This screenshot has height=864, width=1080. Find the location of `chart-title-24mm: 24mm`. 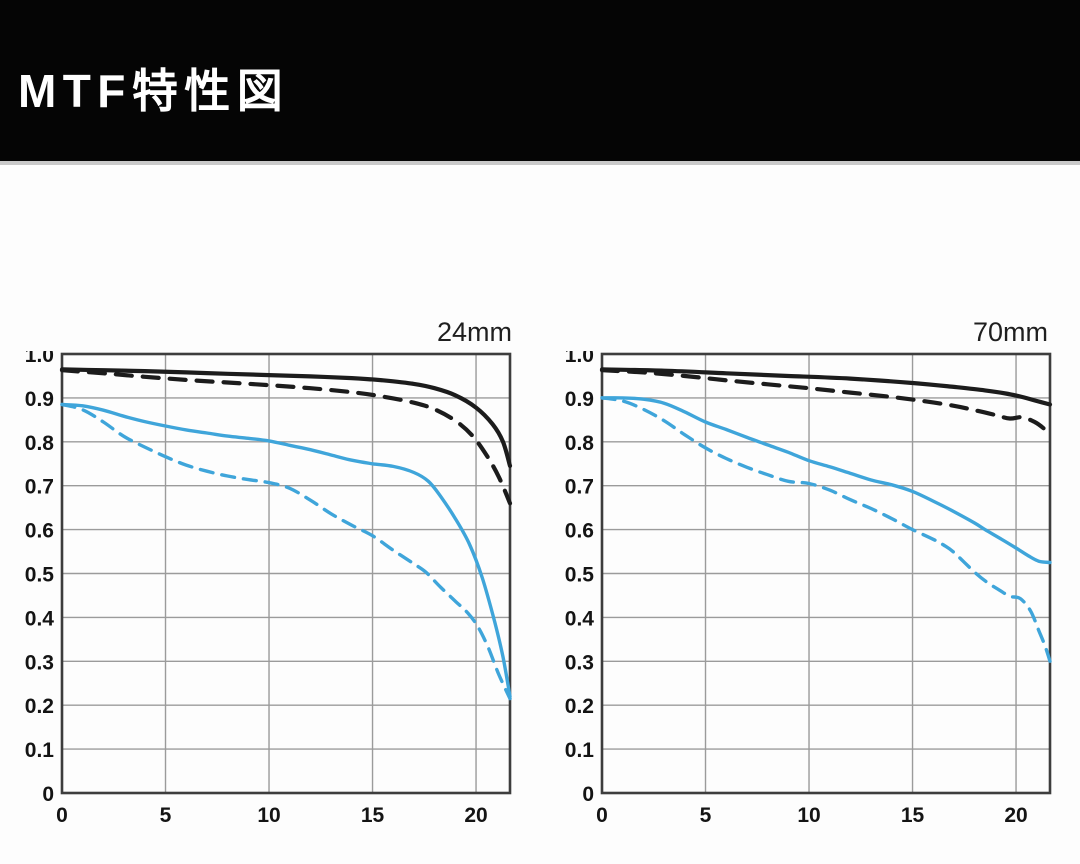

chart-title-24mm: 24mm is located at coordinates (474, 332).